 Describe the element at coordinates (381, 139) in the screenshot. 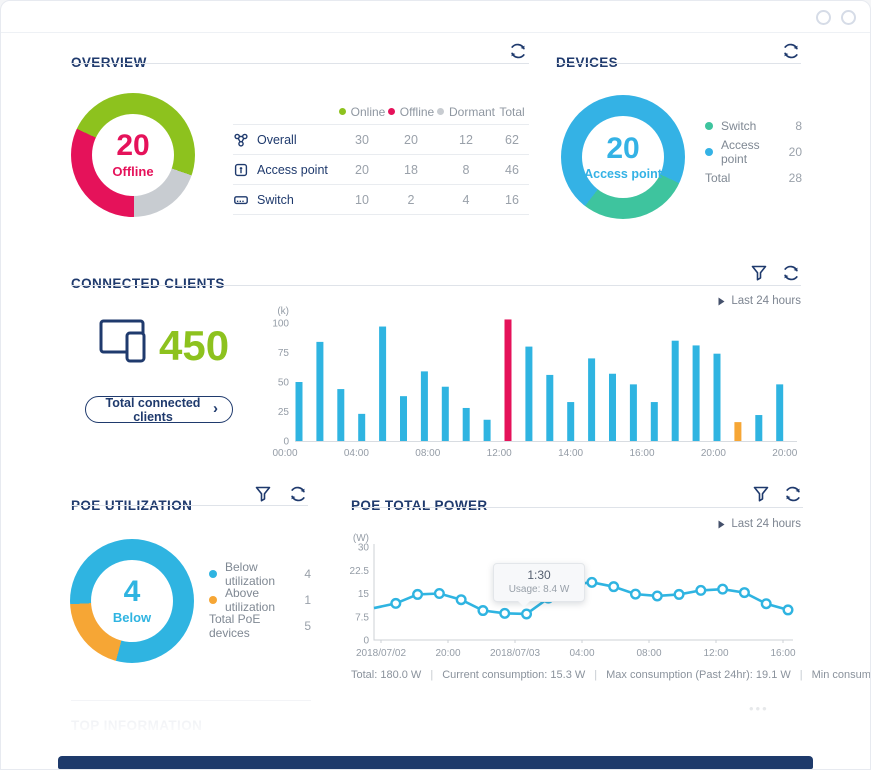

I see `table-row-overall: Overall 30 20 12 62` at that location.